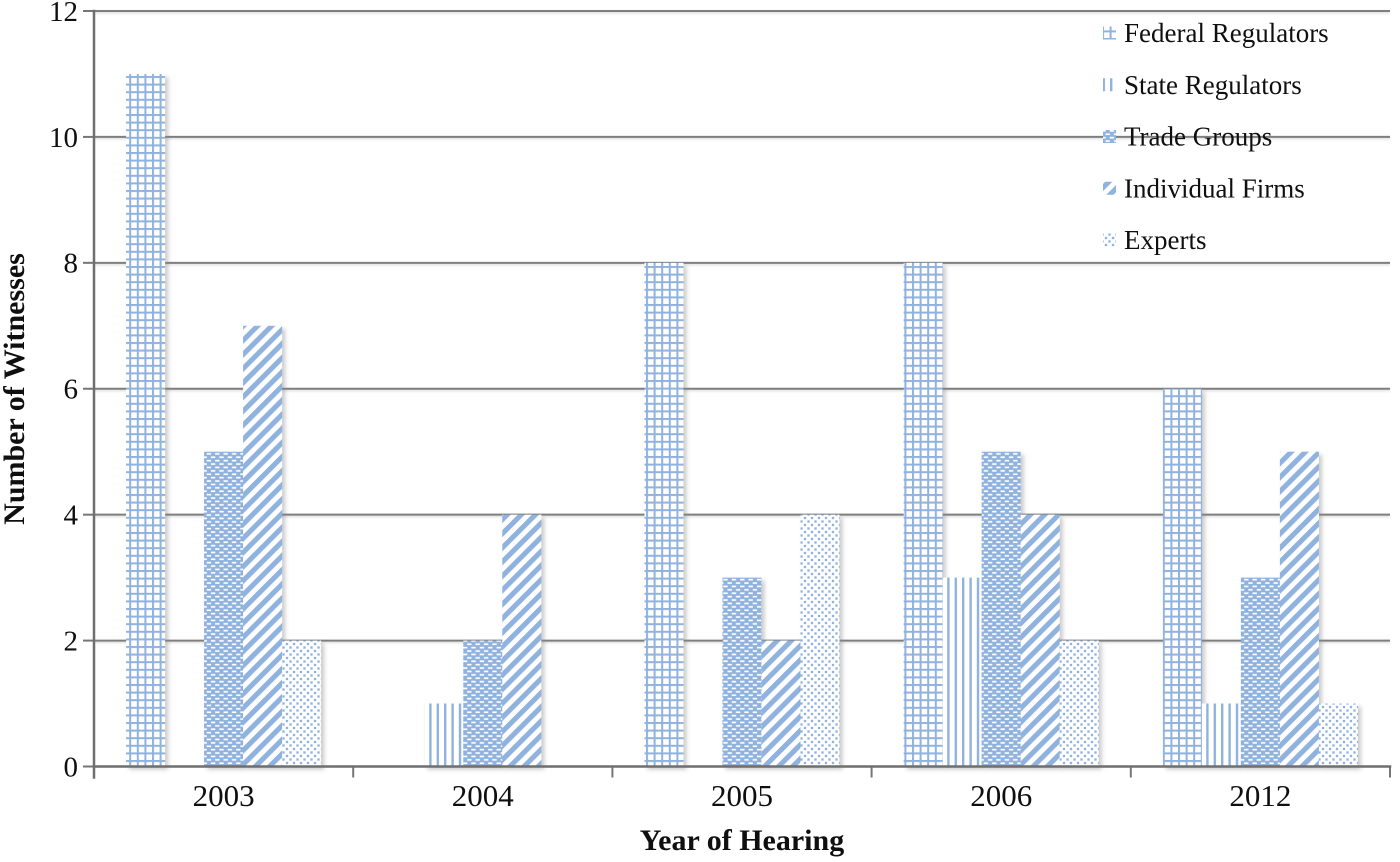 This screenshot has width=1400, height=862. Describe the element at coordinates (71, 767) in the screenshot. I see `y-tick-label-0: 0` at that location.